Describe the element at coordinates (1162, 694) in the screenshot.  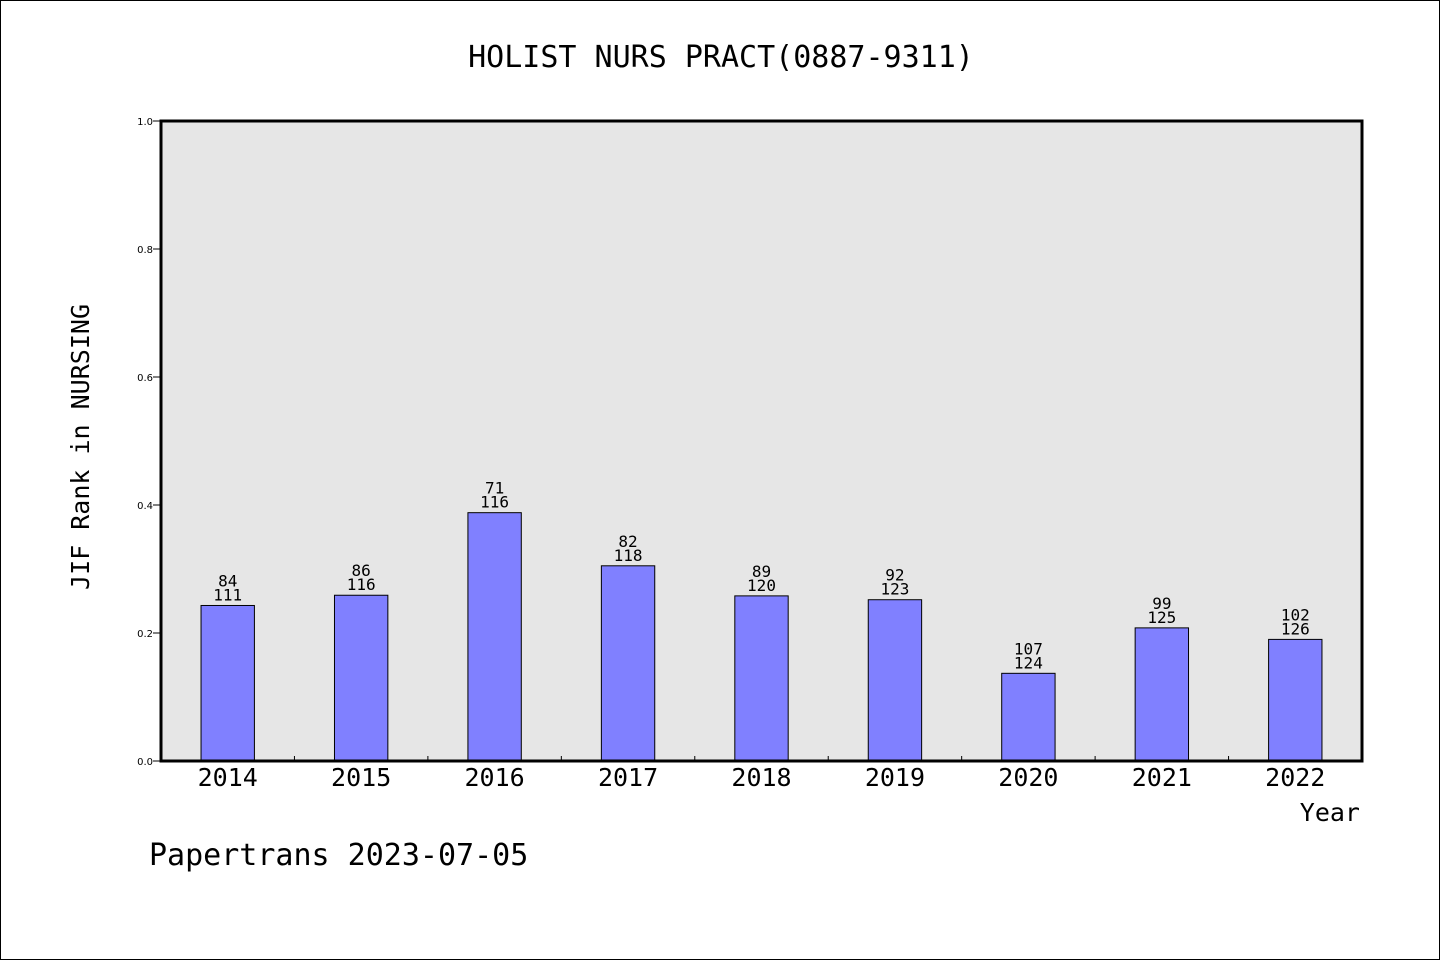
I see `bar-2021` at that location.